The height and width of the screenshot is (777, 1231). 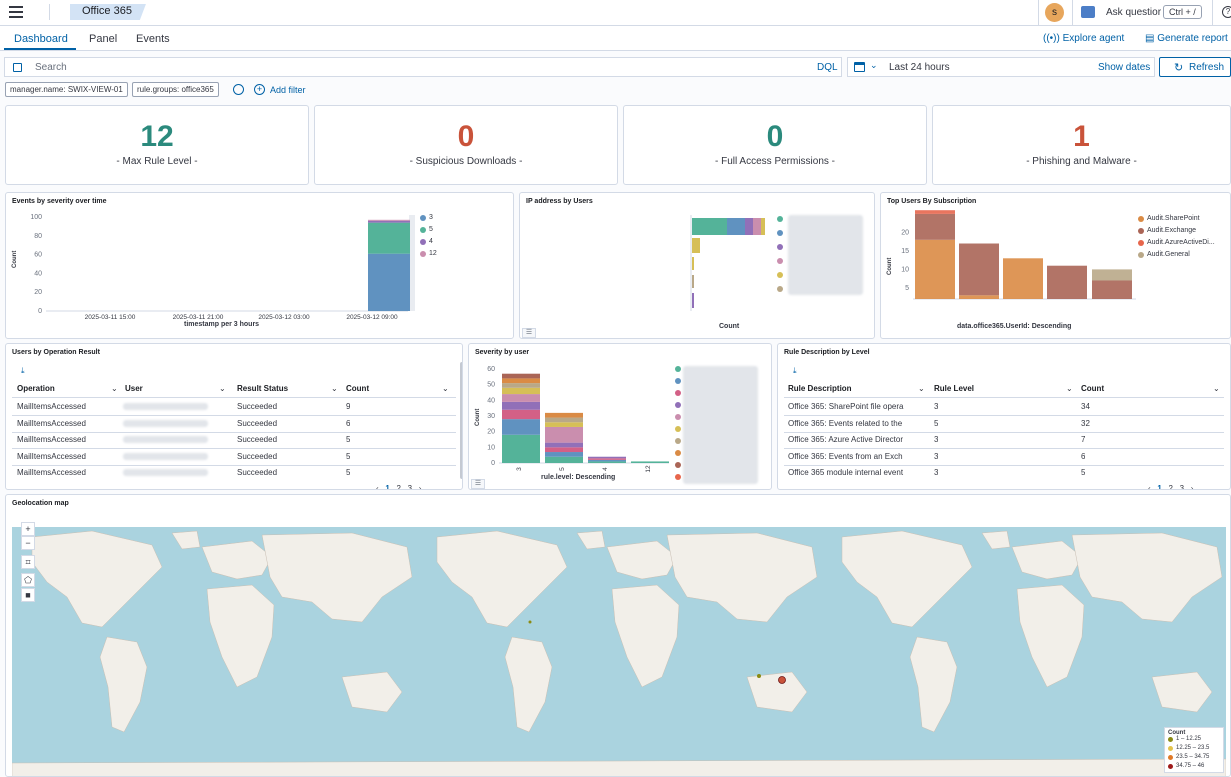 I want to click on tab-events: Events, so click(x=153, y=39).